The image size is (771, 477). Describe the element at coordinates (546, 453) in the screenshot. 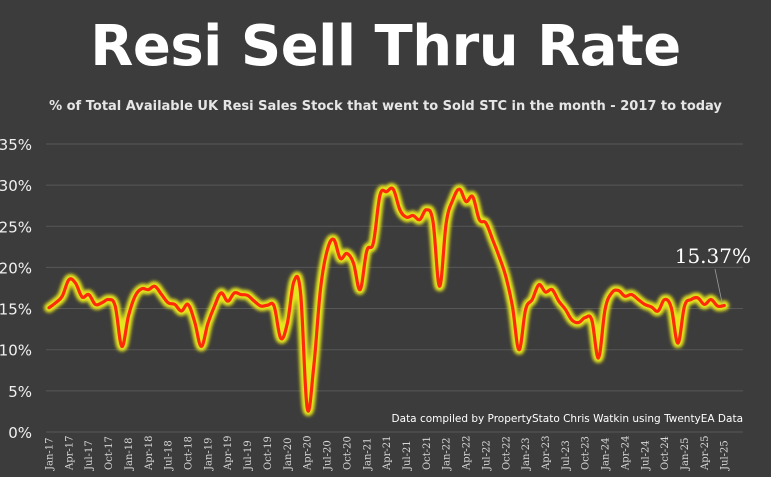

I see `x-tick-label: Apr-23` at that location.